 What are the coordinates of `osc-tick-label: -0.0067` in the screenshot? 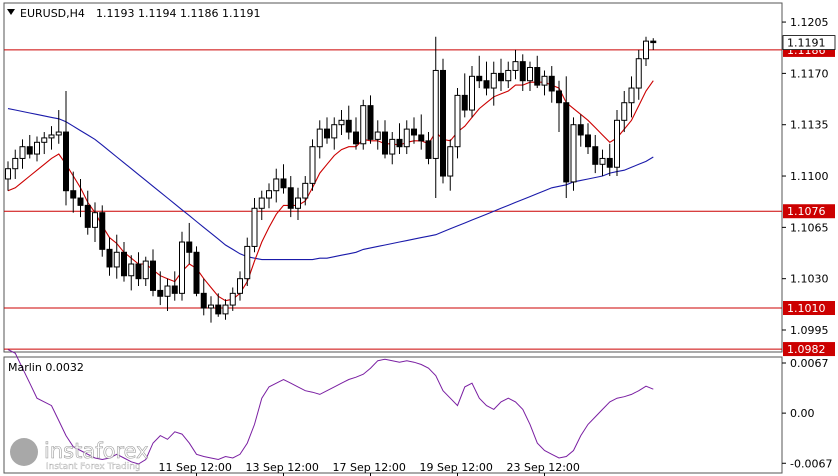 It's located at (811, 463).